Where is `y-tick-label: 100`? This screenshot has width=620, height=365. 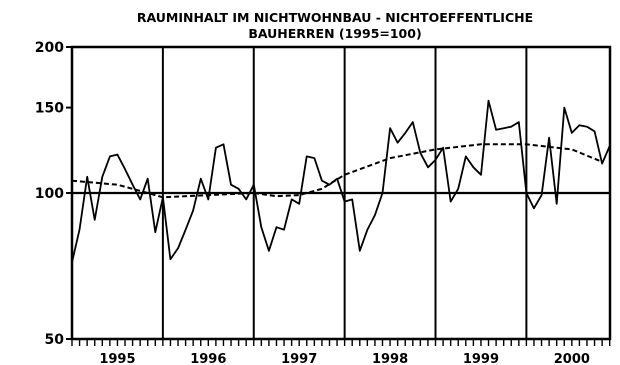 y-tick-label: 100 is located at coordinates (49, 194).